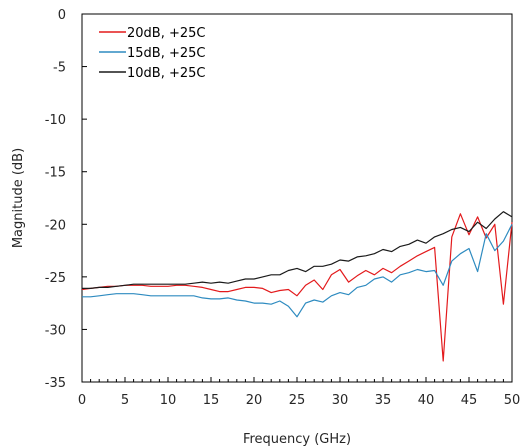 This screenshot has height=448, width=530. Describe the element at coordinates (59, 68) in the screenshot. I see `y-tick-label: -5` at that location.